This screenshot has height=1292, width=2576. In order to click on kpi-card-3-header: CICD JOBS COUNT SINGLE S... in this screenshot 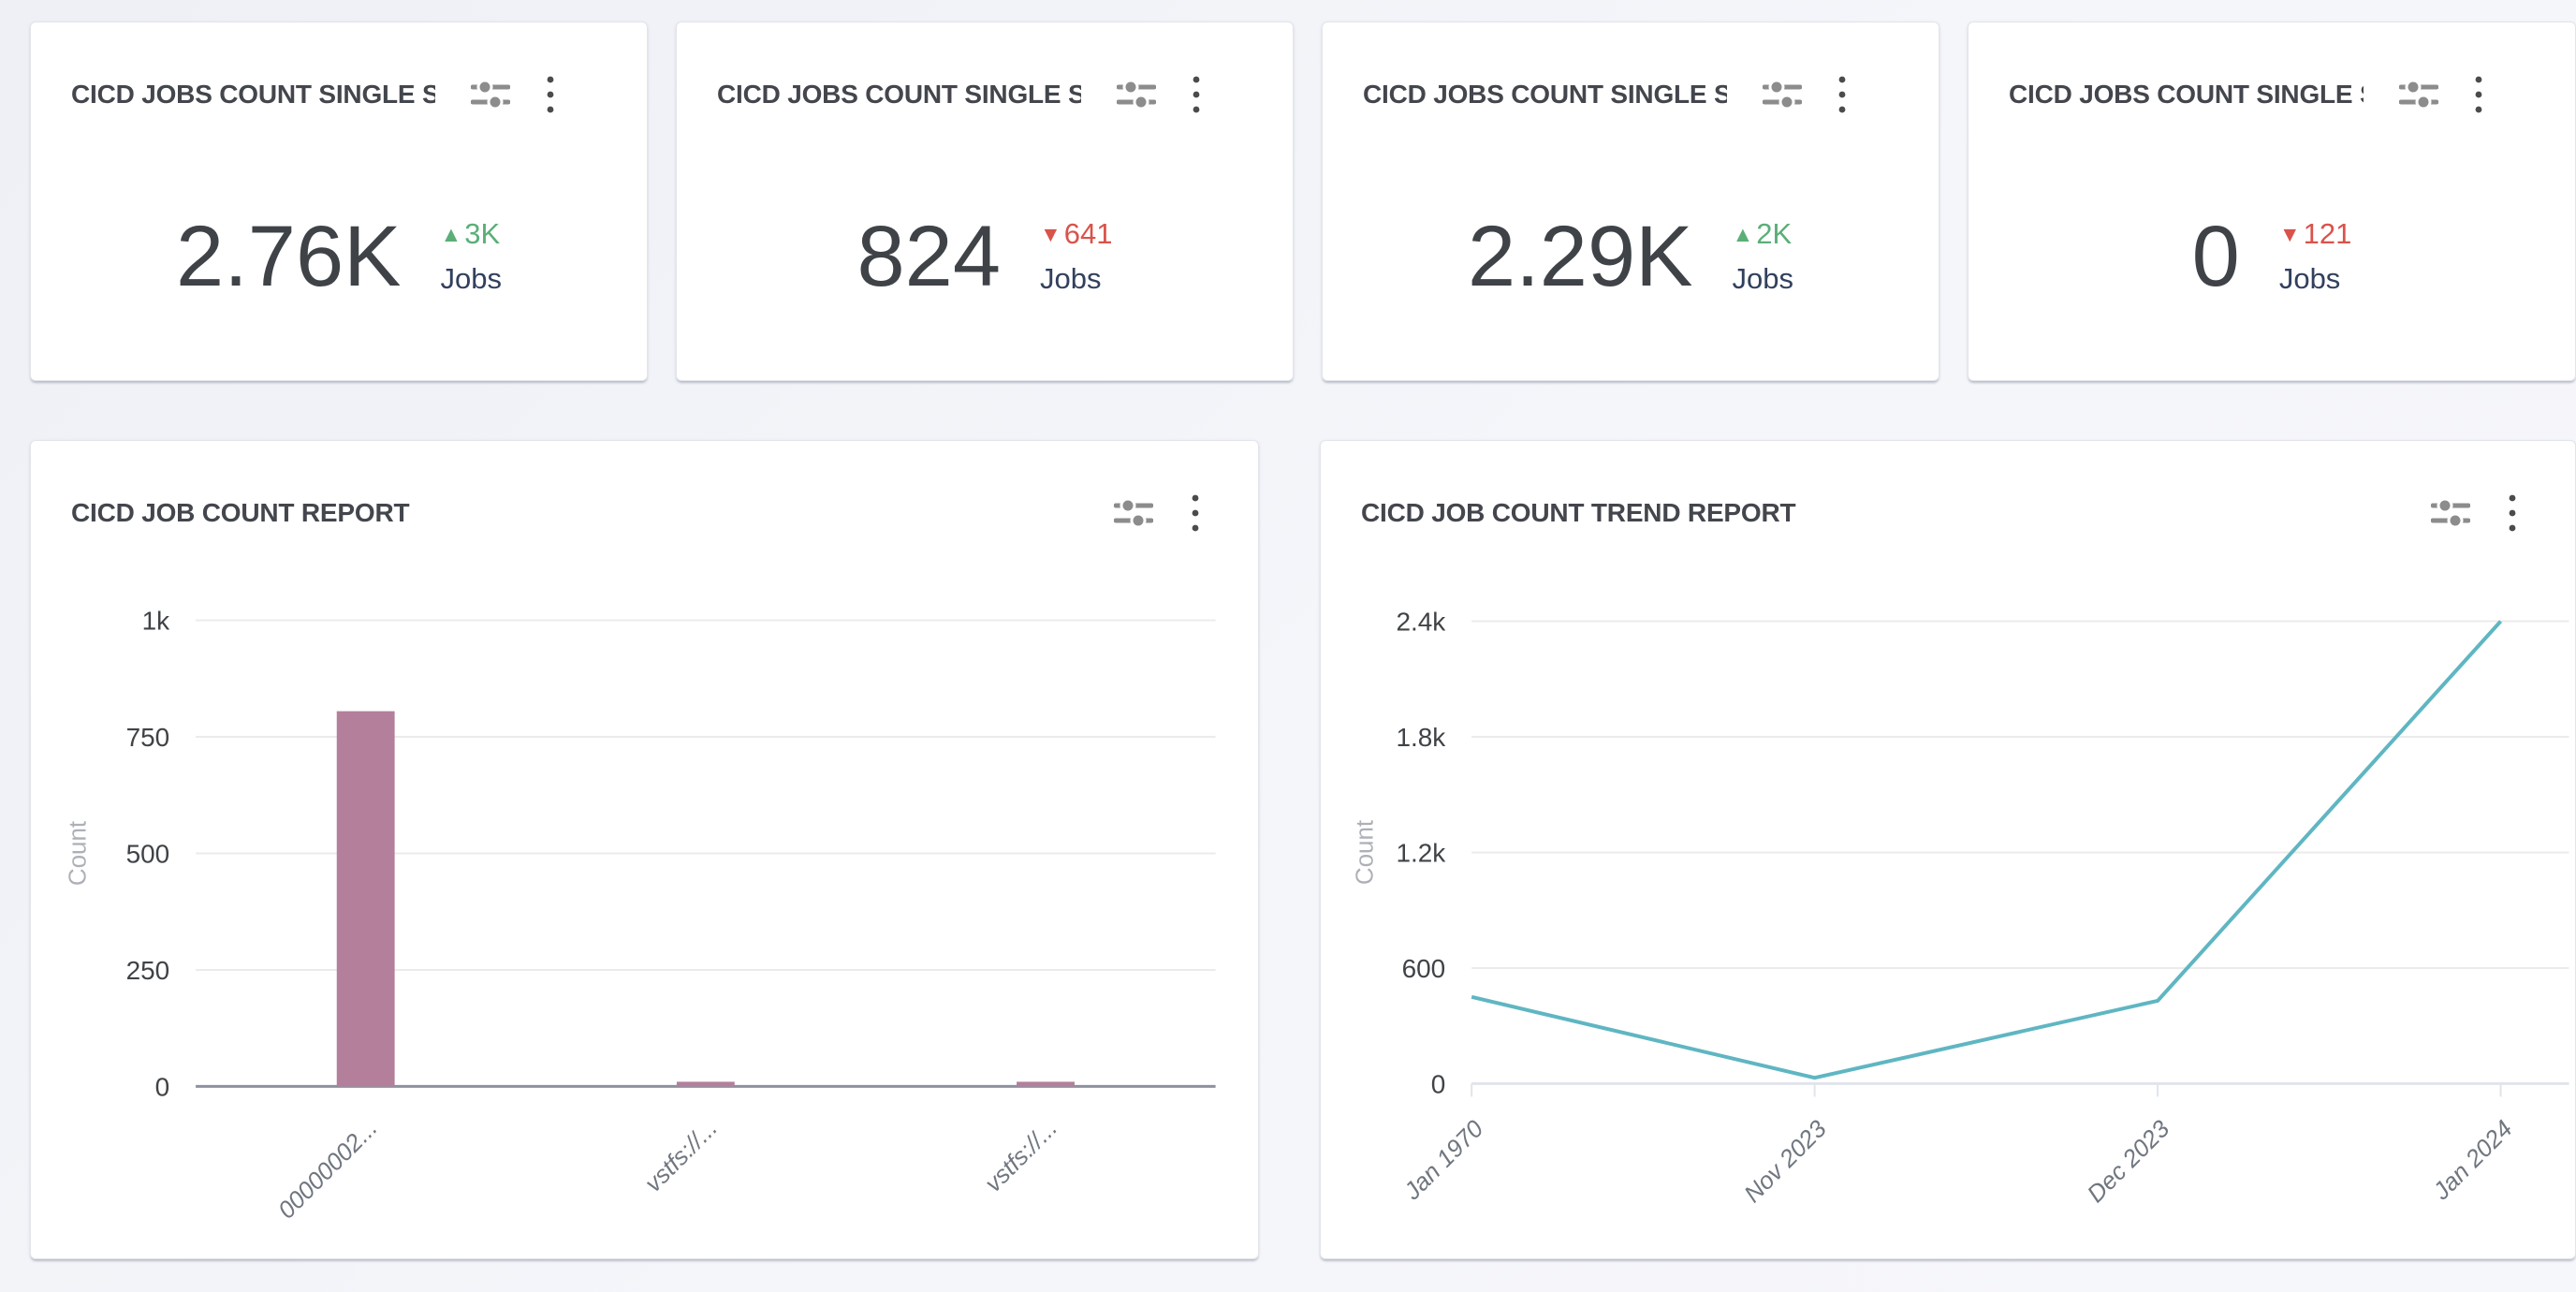, I will do `click(1631, 68)`.